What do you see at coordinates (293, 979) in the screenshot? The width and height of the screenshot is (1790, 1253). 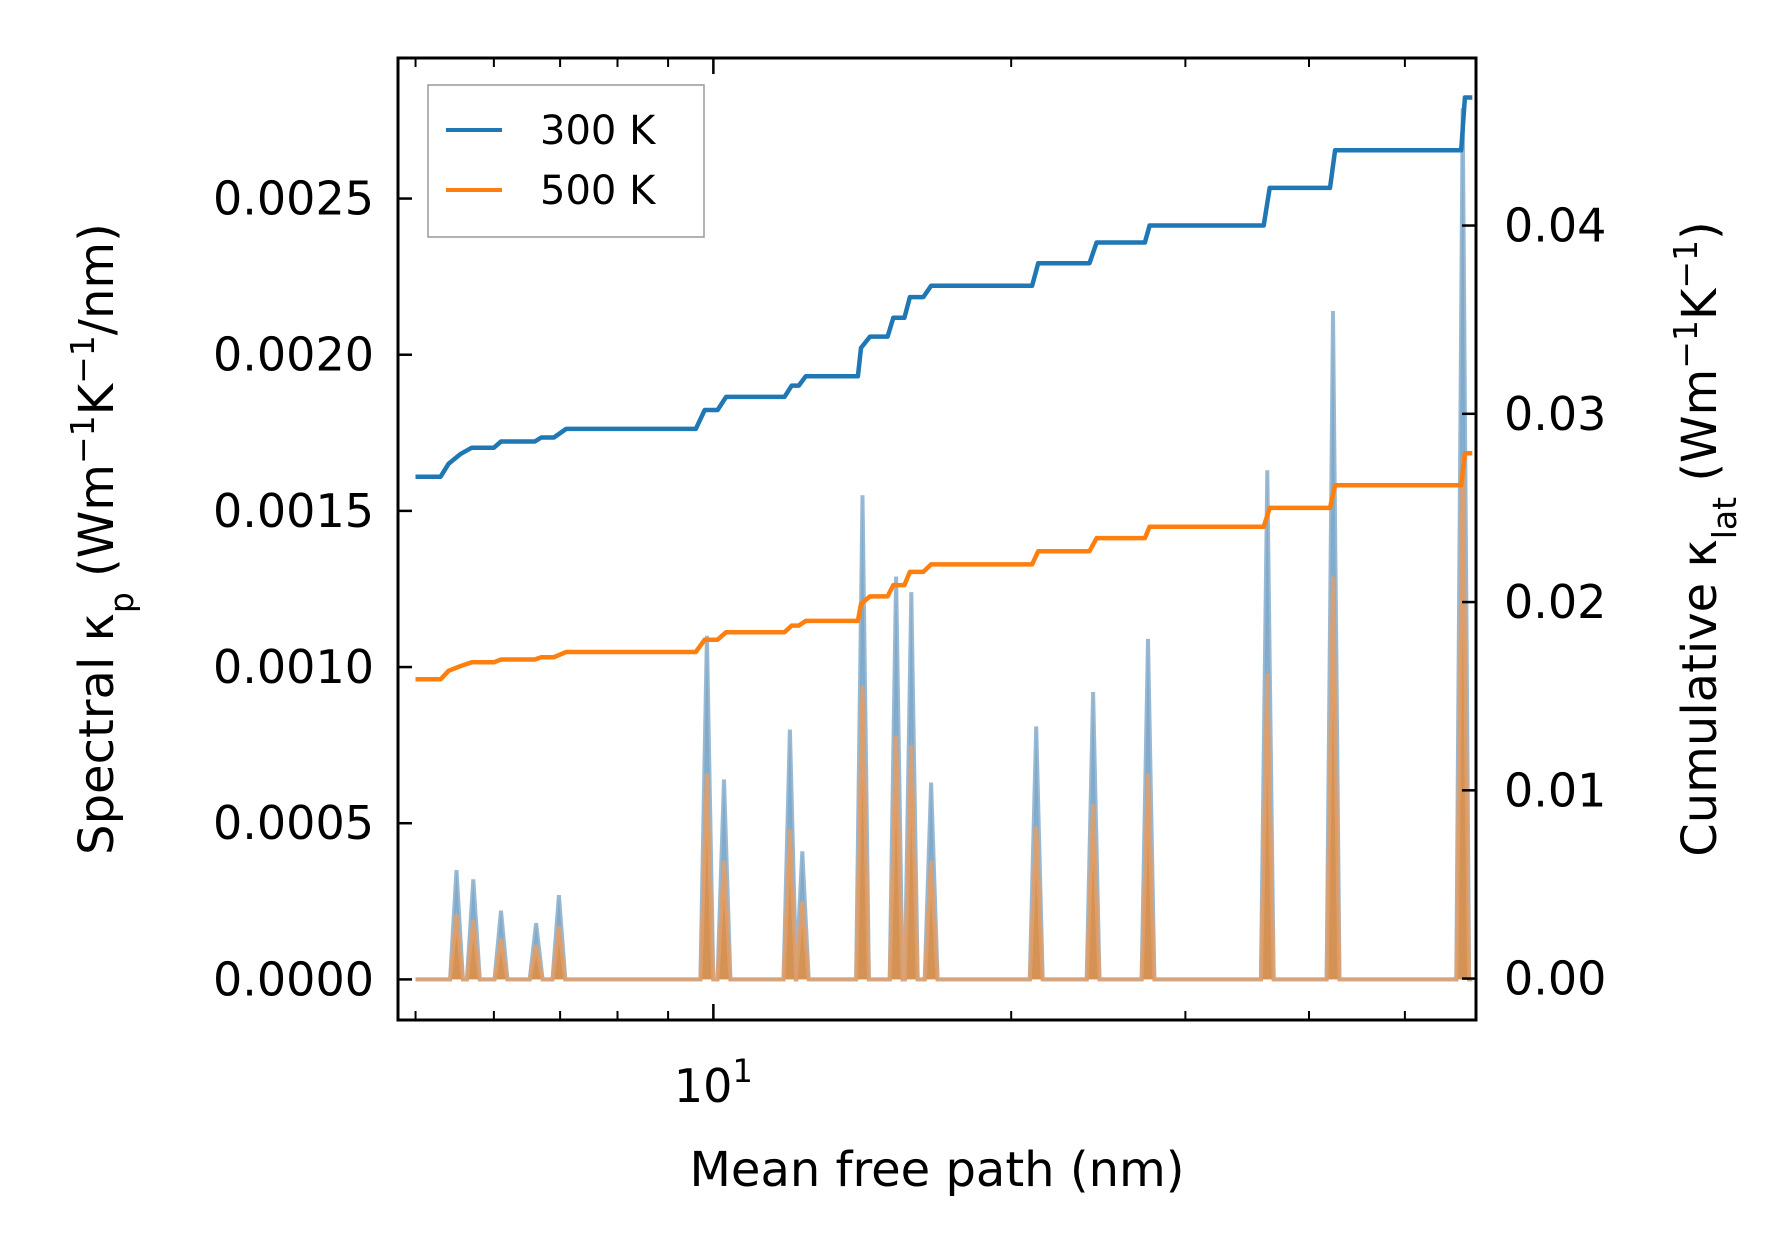 I see `y-left-tick-label-0: 0.0000` at bounding box center [293, 979].